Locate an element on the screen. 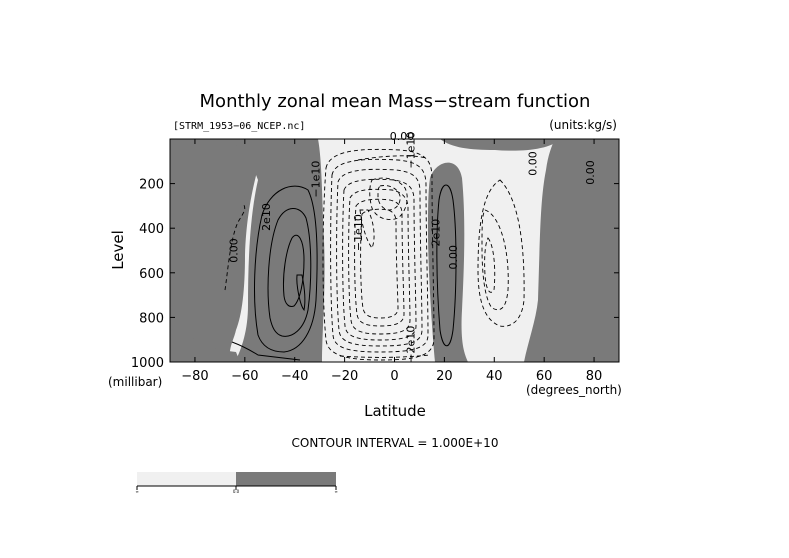  file-label: [STRM_1953−06_NCEP.nc] is located at coordinates (239, 126).